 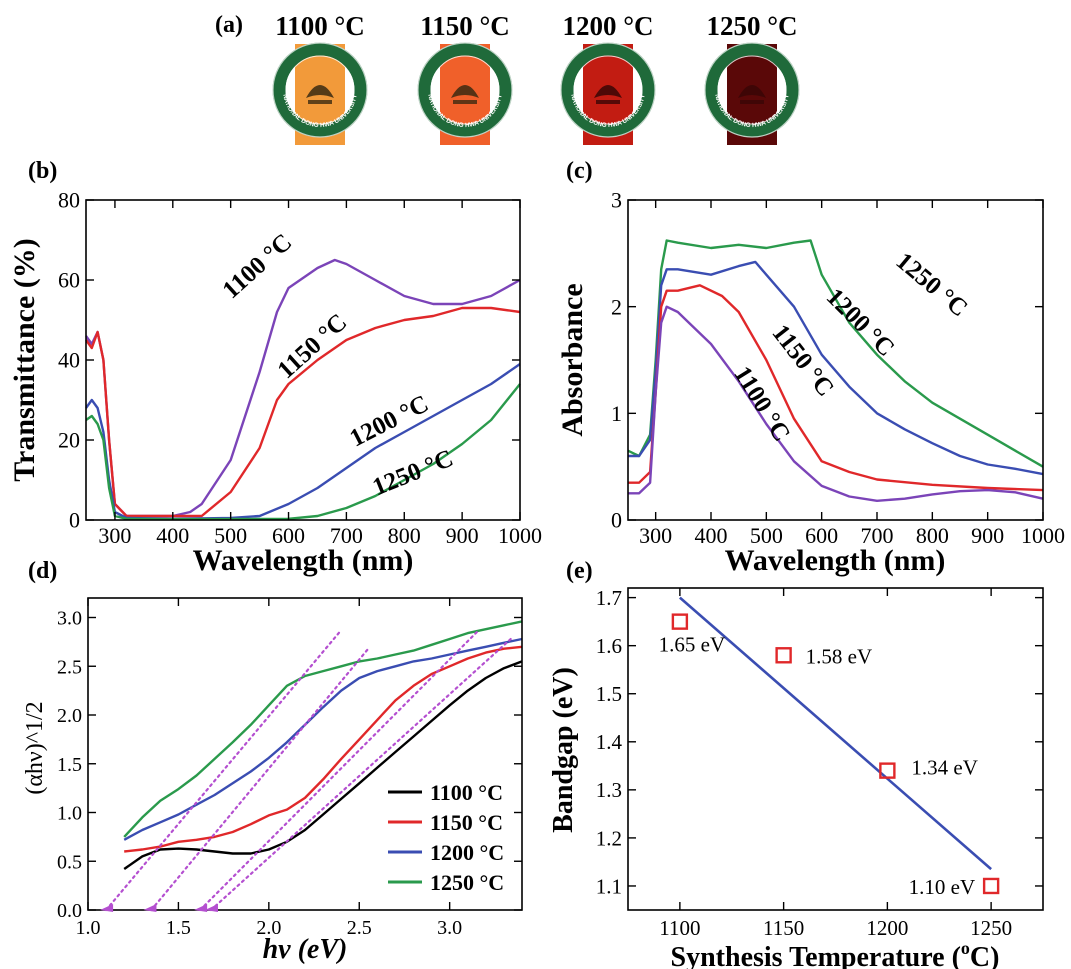 I want to click on x-tick-label: 300, so click(x=114, y=535).